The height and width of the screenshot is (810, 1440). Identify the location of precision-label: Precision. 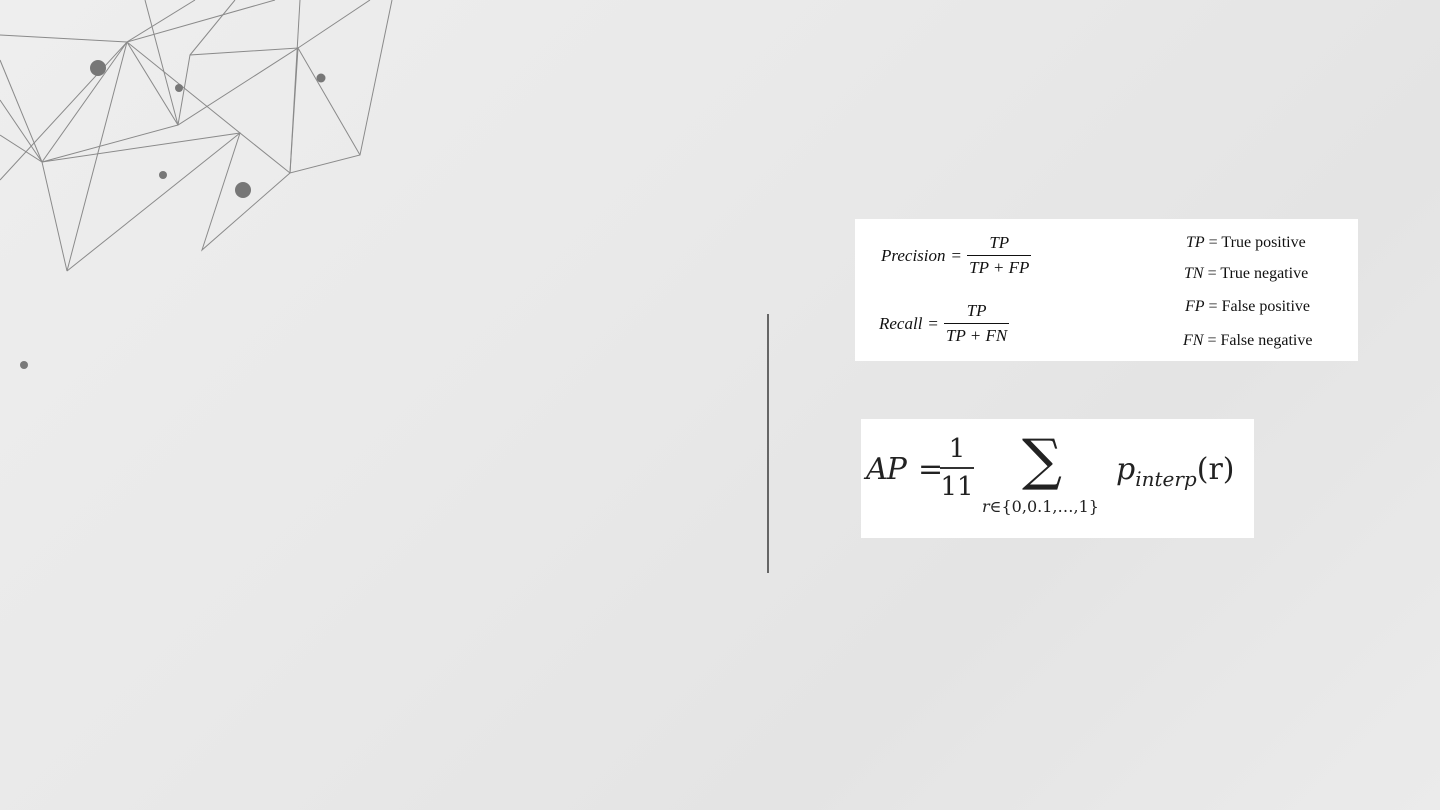
(913, 255).